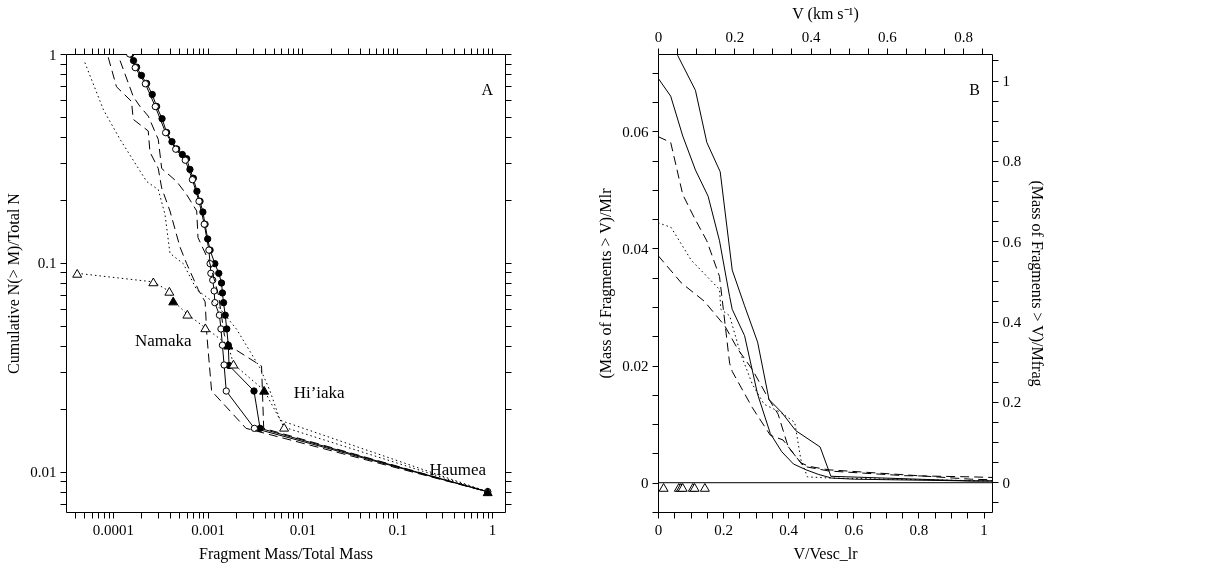 This screenshot has width=1227, height=585. Describe the element at coordinates (658, 529) in the screenshot. I see `x-tick-label: 0` at that location.